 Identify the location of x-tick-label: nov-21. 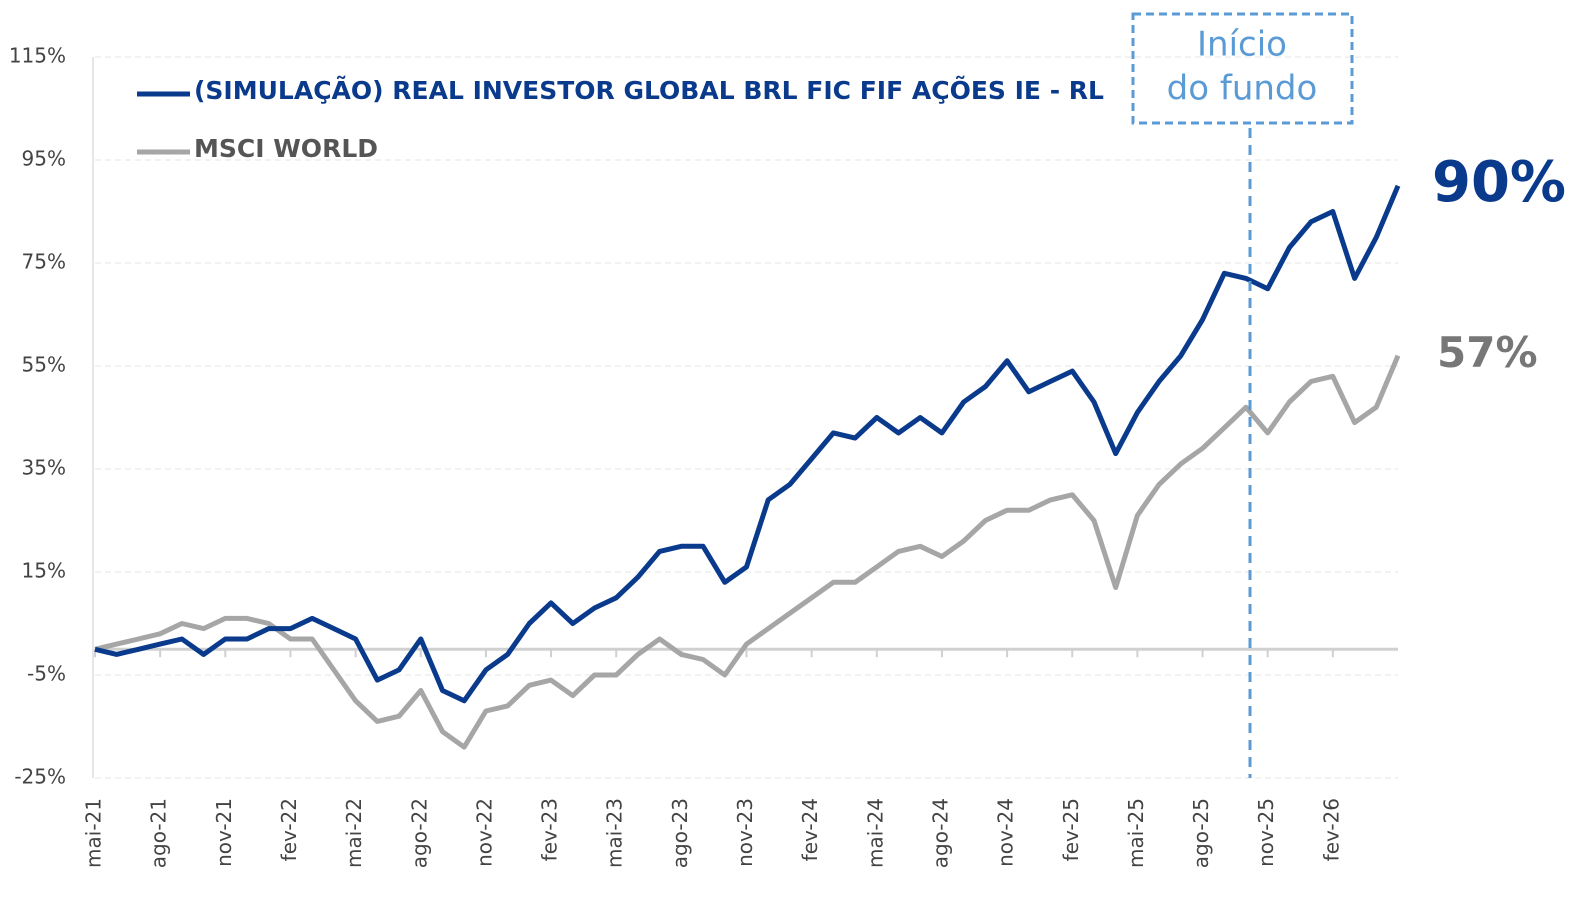
(224, 832).